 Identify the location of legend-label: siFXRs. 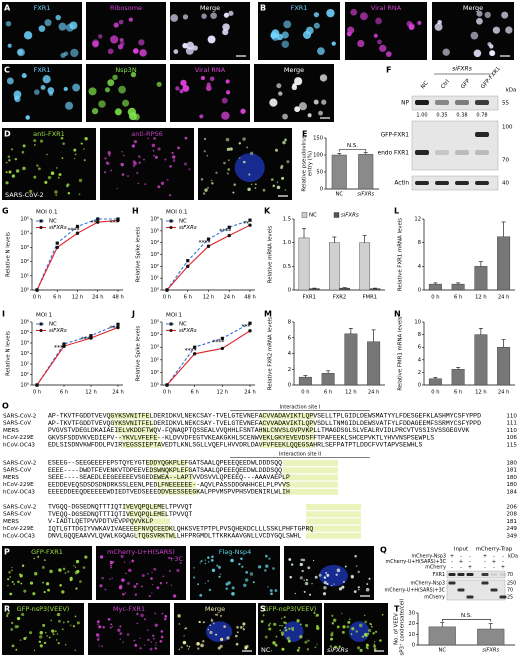
(350, 216).